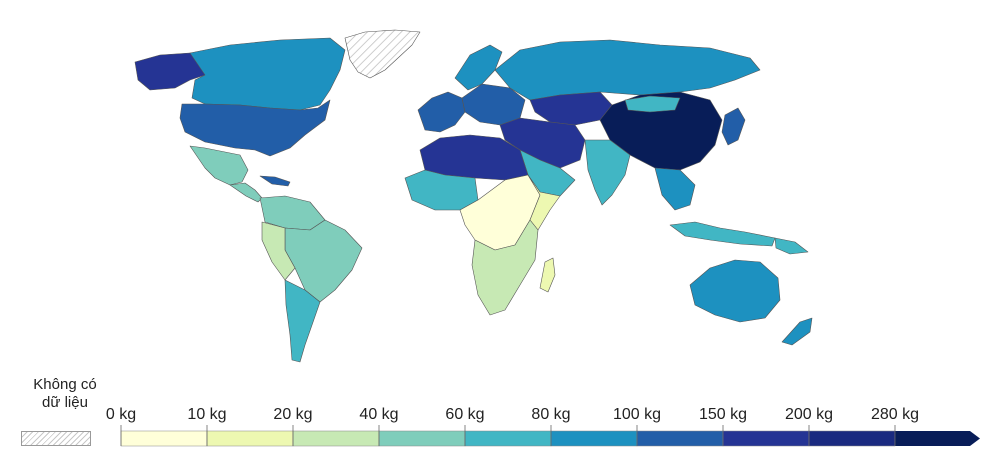  Describe the element at coordinates (56, 438) in the screenshot. I see `no-data-swatch` at that location.